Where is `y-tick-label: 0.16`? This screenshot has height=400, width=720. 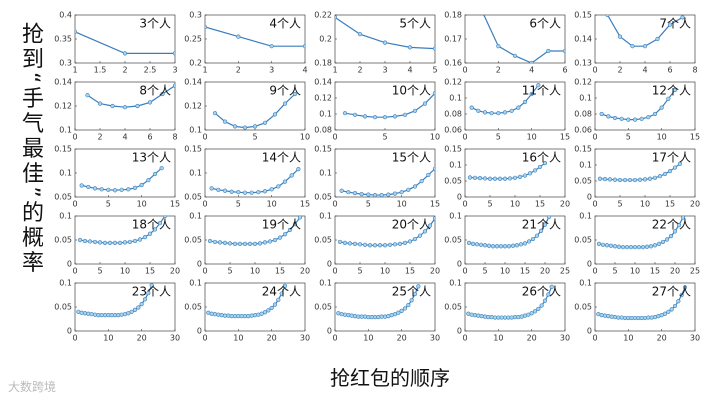 y-tick-label: 0.16 is located at coordinates (453, 63).